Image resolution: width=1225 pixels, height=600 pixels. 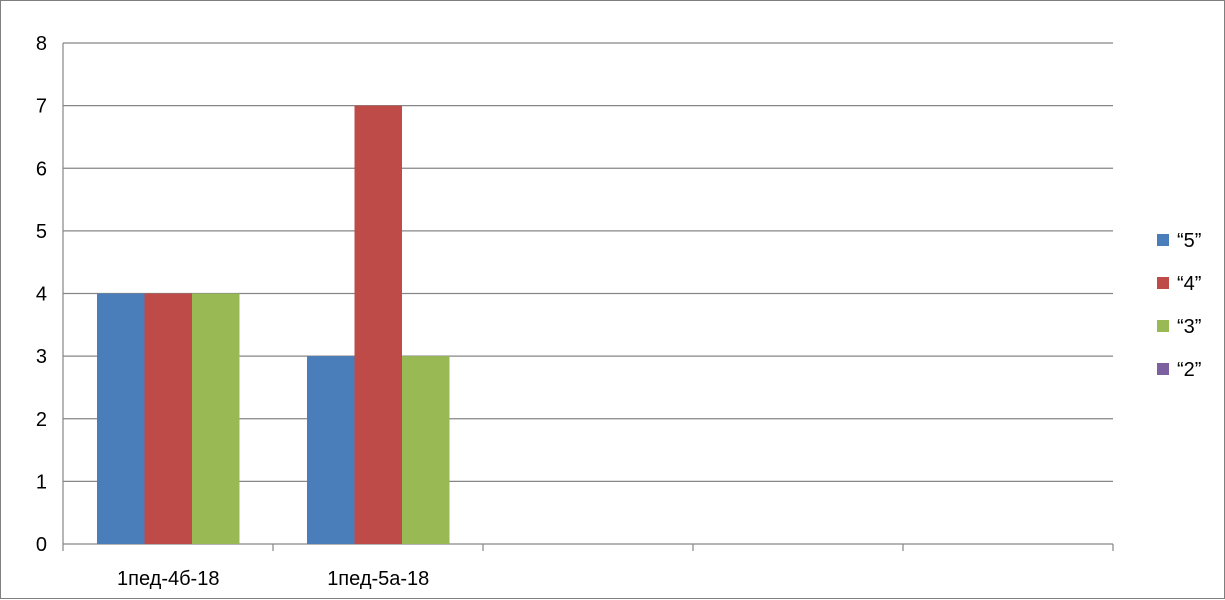 I want to click on x-tick-label: 1пед-5а-18, so click(x=378, y=579).